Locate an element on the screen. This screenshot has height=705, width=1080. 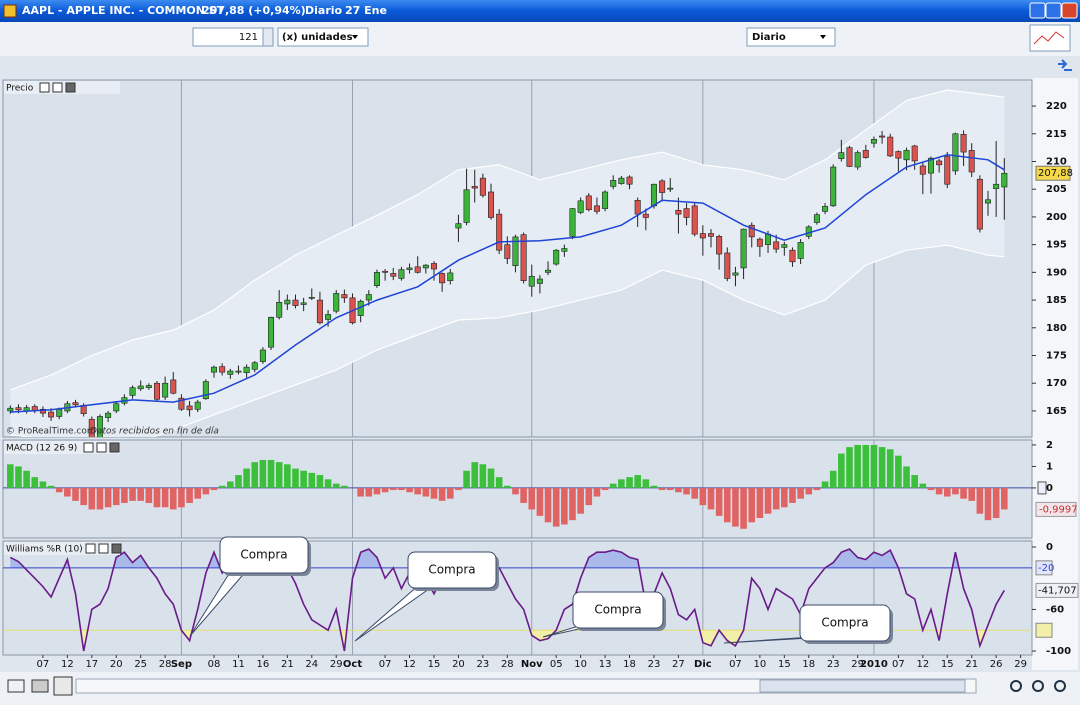
sync-icon is located at coordinates (1065, 65).